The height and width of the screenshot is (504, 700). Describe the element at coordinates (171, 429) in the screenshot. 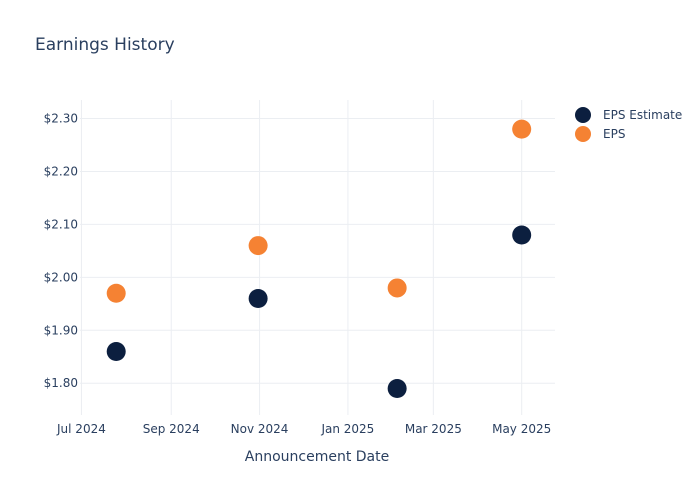

I see `x-tick-label: Sep 2024` at that location.